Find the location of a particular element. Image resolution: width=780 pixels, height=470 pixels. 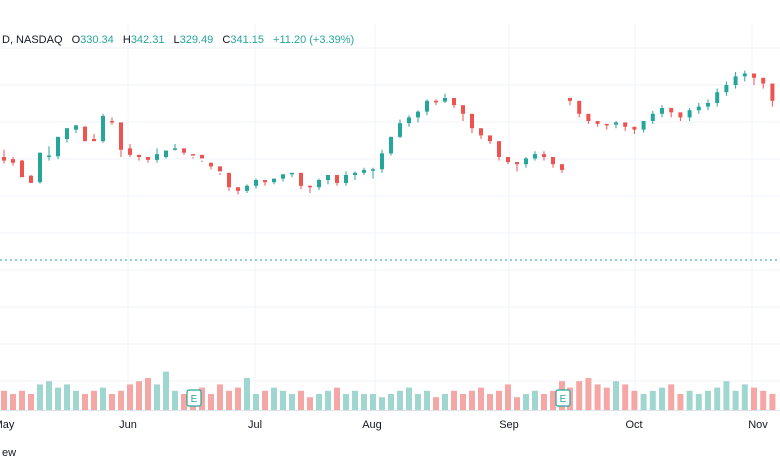

earnings-marker is located at coordinates (194, 398).